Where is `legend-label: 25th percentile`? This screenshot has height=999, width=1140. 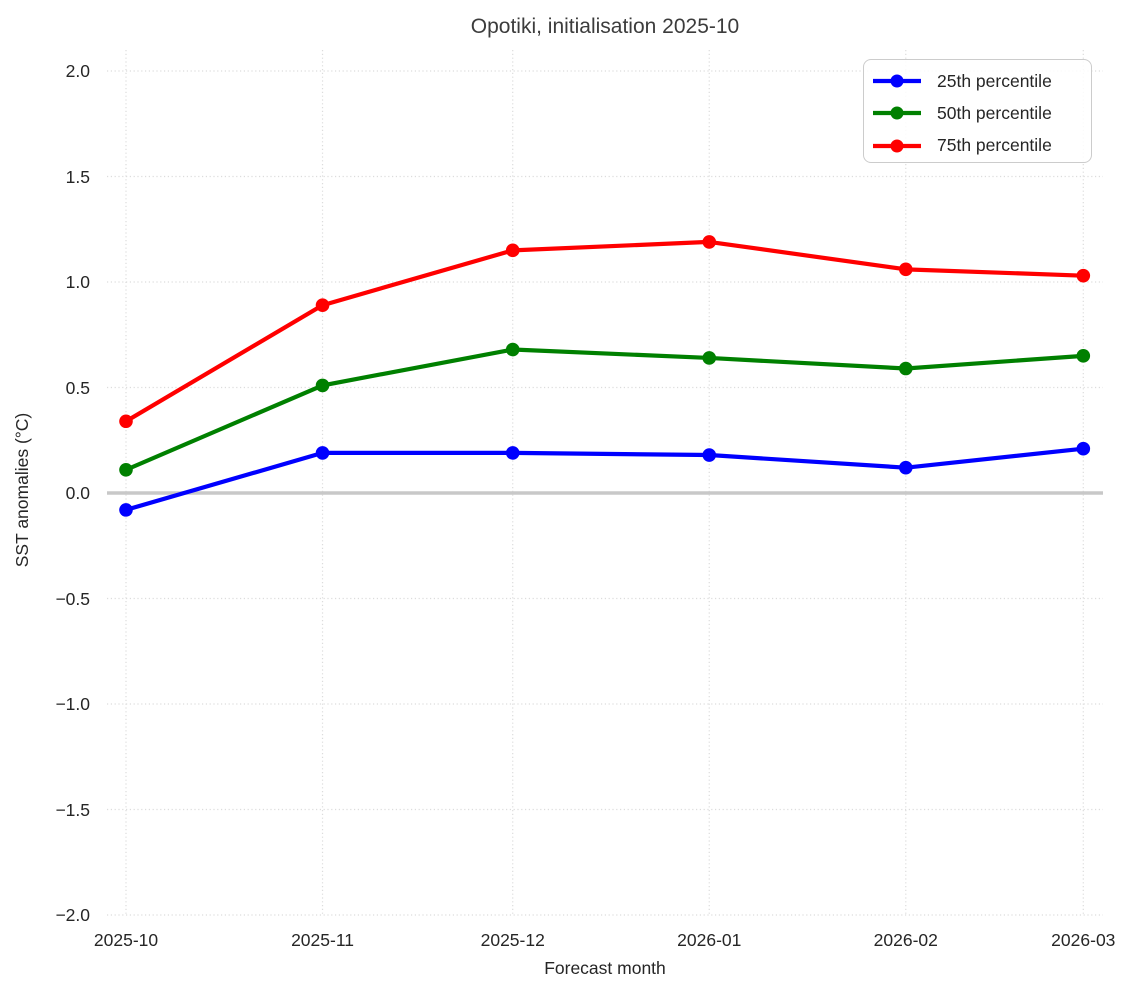 legend-label: 25th percentile is located at coordinates (994, 80).